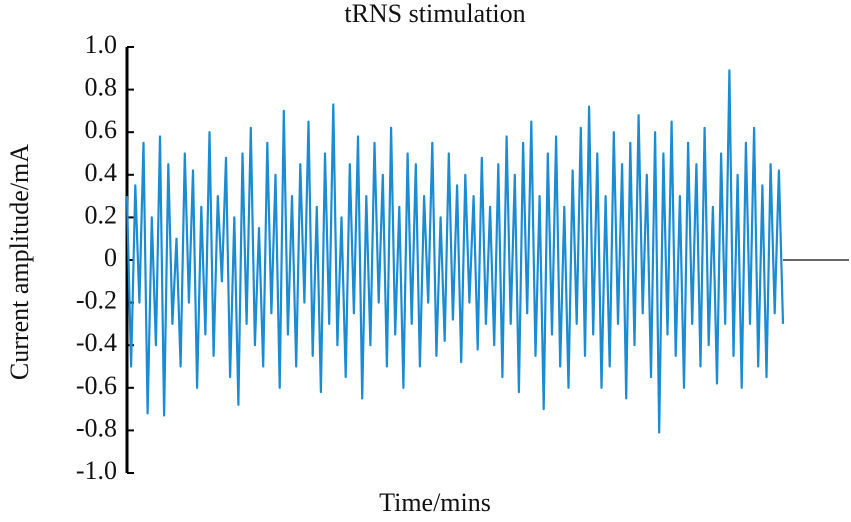 The image size is (851, 522). Describe the element at coordinates (101, 129) in the screenshot. I see `y-tick-label: 0.6` at that location.